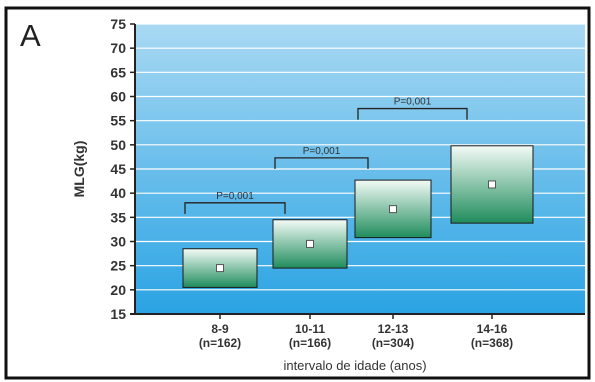 This screenshot has height=382, width=595. I want to click on x-tick-label: 14-16, so click(492, 329).